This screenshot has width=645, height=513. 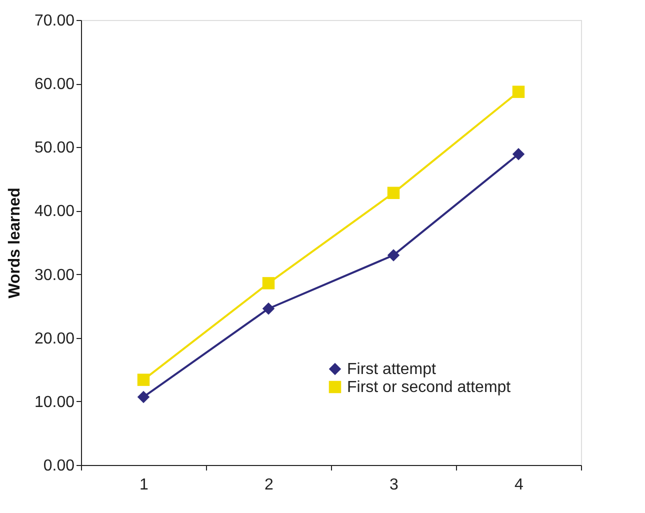 I want to click on x-tick-label: 1, so click(x=144, y=485).